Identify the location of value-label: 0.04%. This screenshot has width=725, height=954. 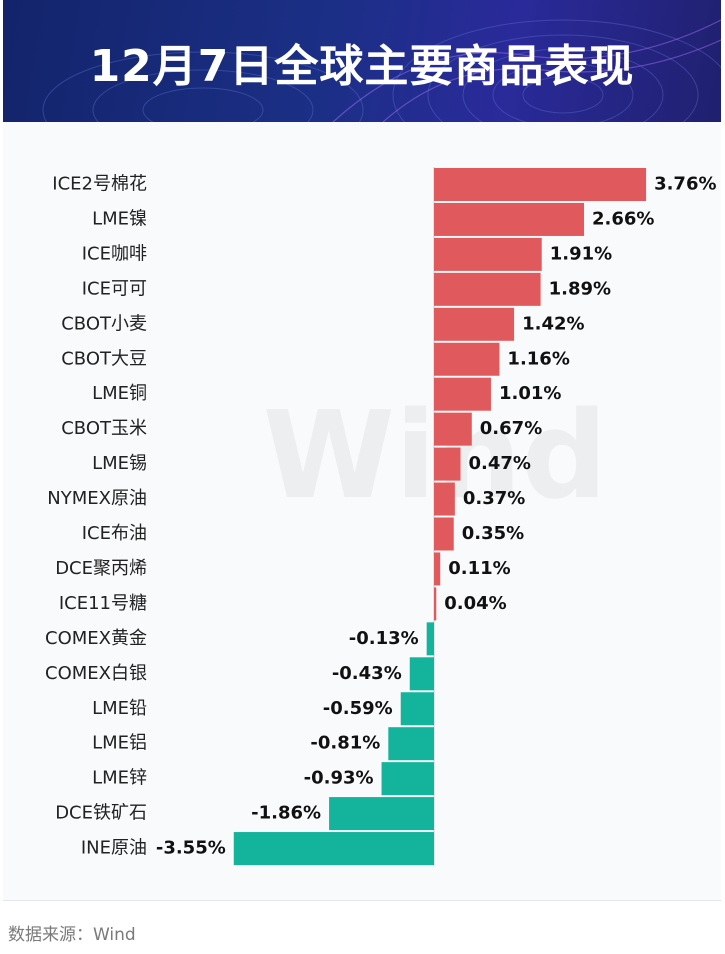
(475, 603).